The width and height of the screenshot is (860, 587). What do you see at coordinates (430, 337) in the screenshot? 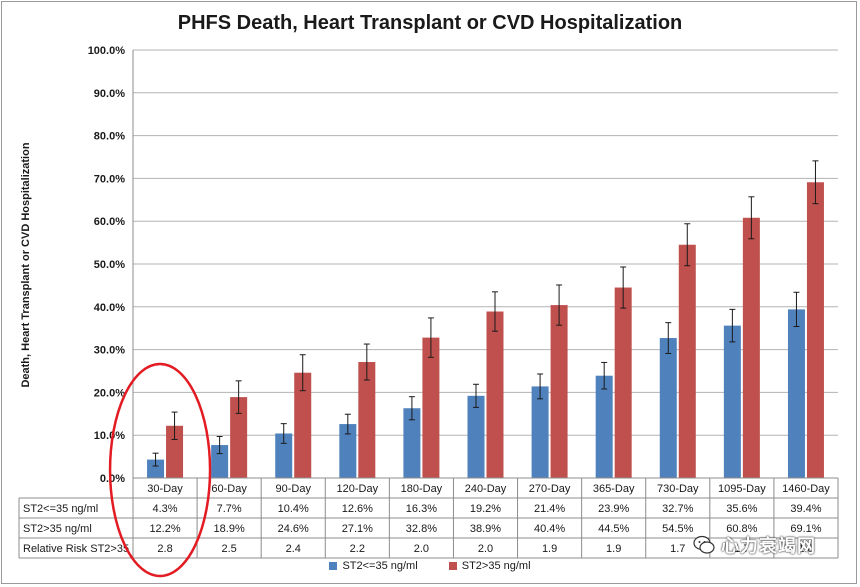
I see `error-bar-high-180-Day` at bounding box center [430, 337].